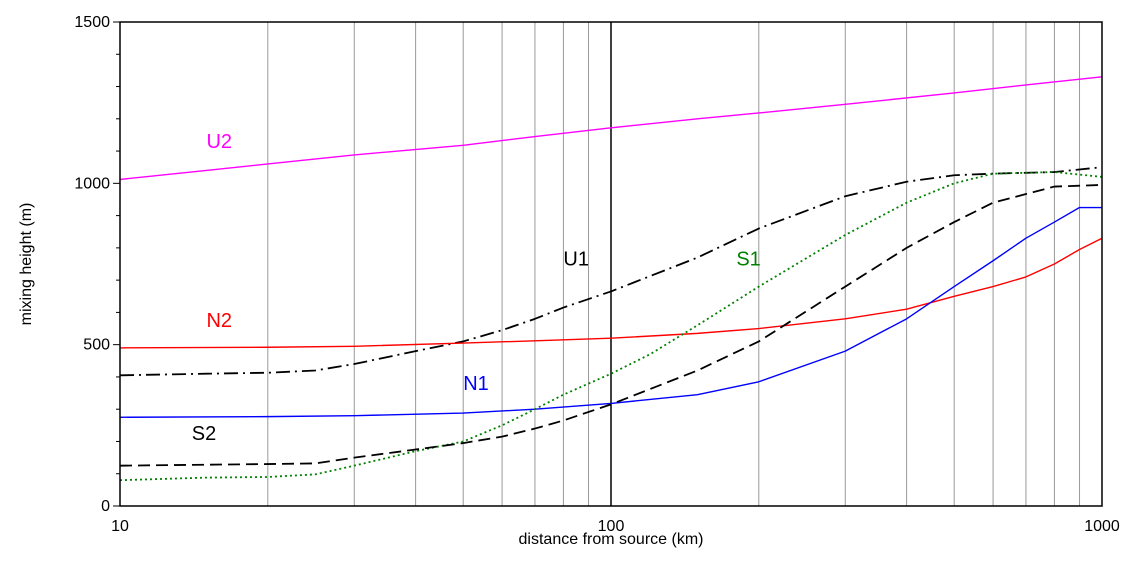 The image size is (1129, 572). Describe the element at coordinates (204, 434) in the screenshot. I see `series-label-s2: S2` at that location.